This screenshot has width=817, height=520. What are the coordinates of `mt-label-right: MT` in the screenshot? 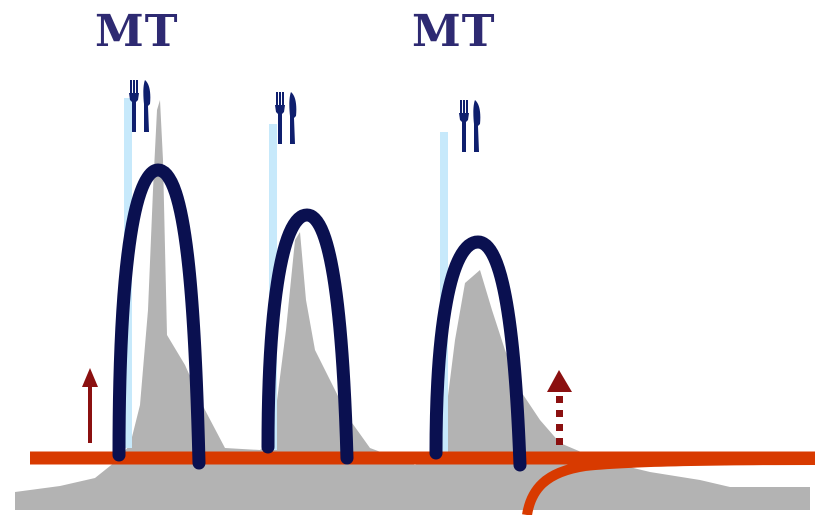 It's located at (454, 31).